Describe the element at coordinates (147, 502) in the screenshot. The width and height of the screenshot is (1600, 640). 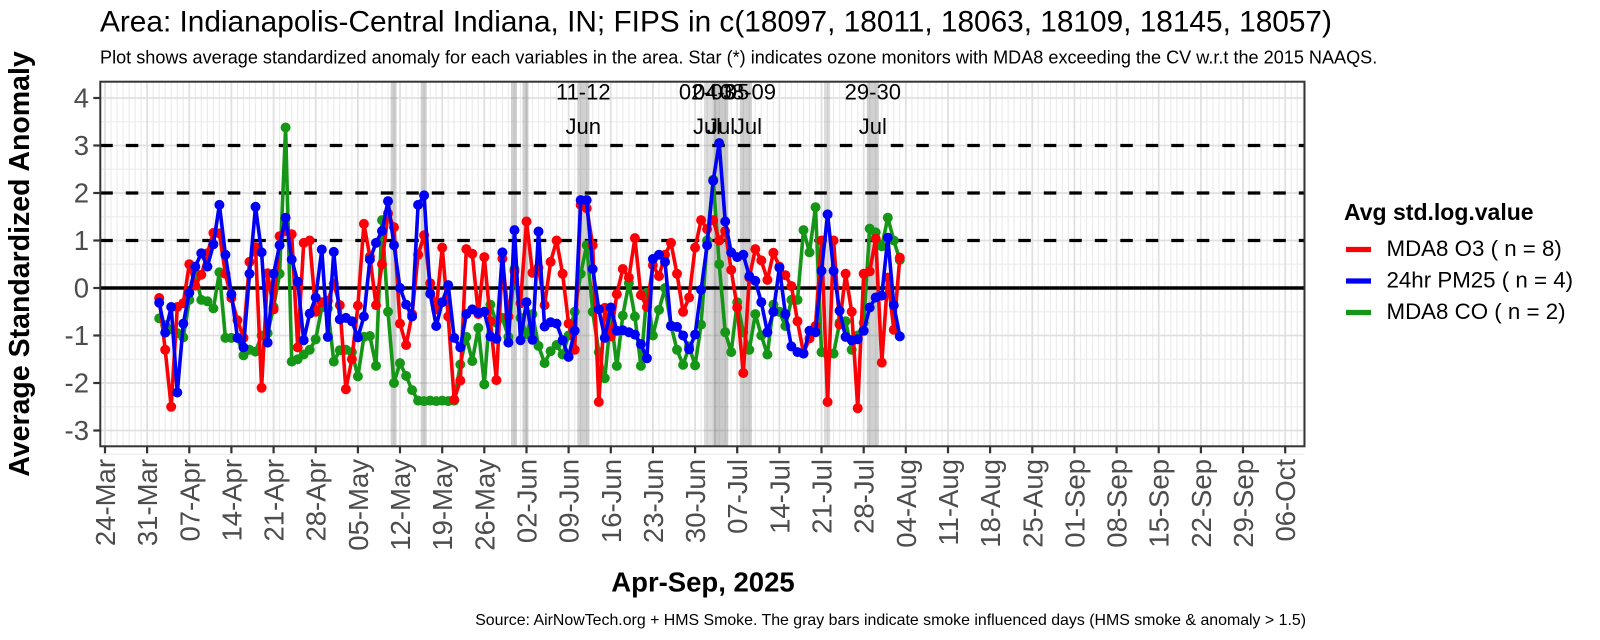
I see `svg-text: 31-Mar` at that location.